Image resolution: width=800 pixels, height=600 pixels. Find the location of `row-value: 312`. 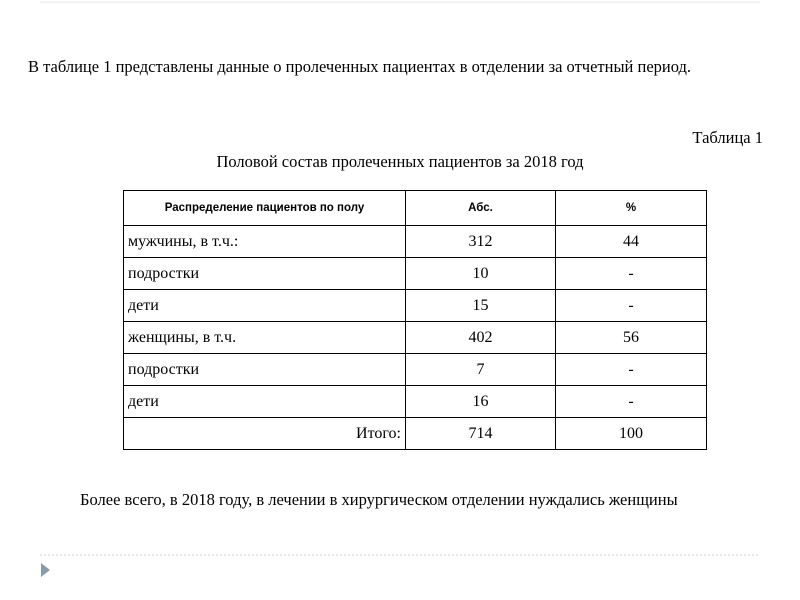

row-value: 312 is located at coordinates (480, 241).